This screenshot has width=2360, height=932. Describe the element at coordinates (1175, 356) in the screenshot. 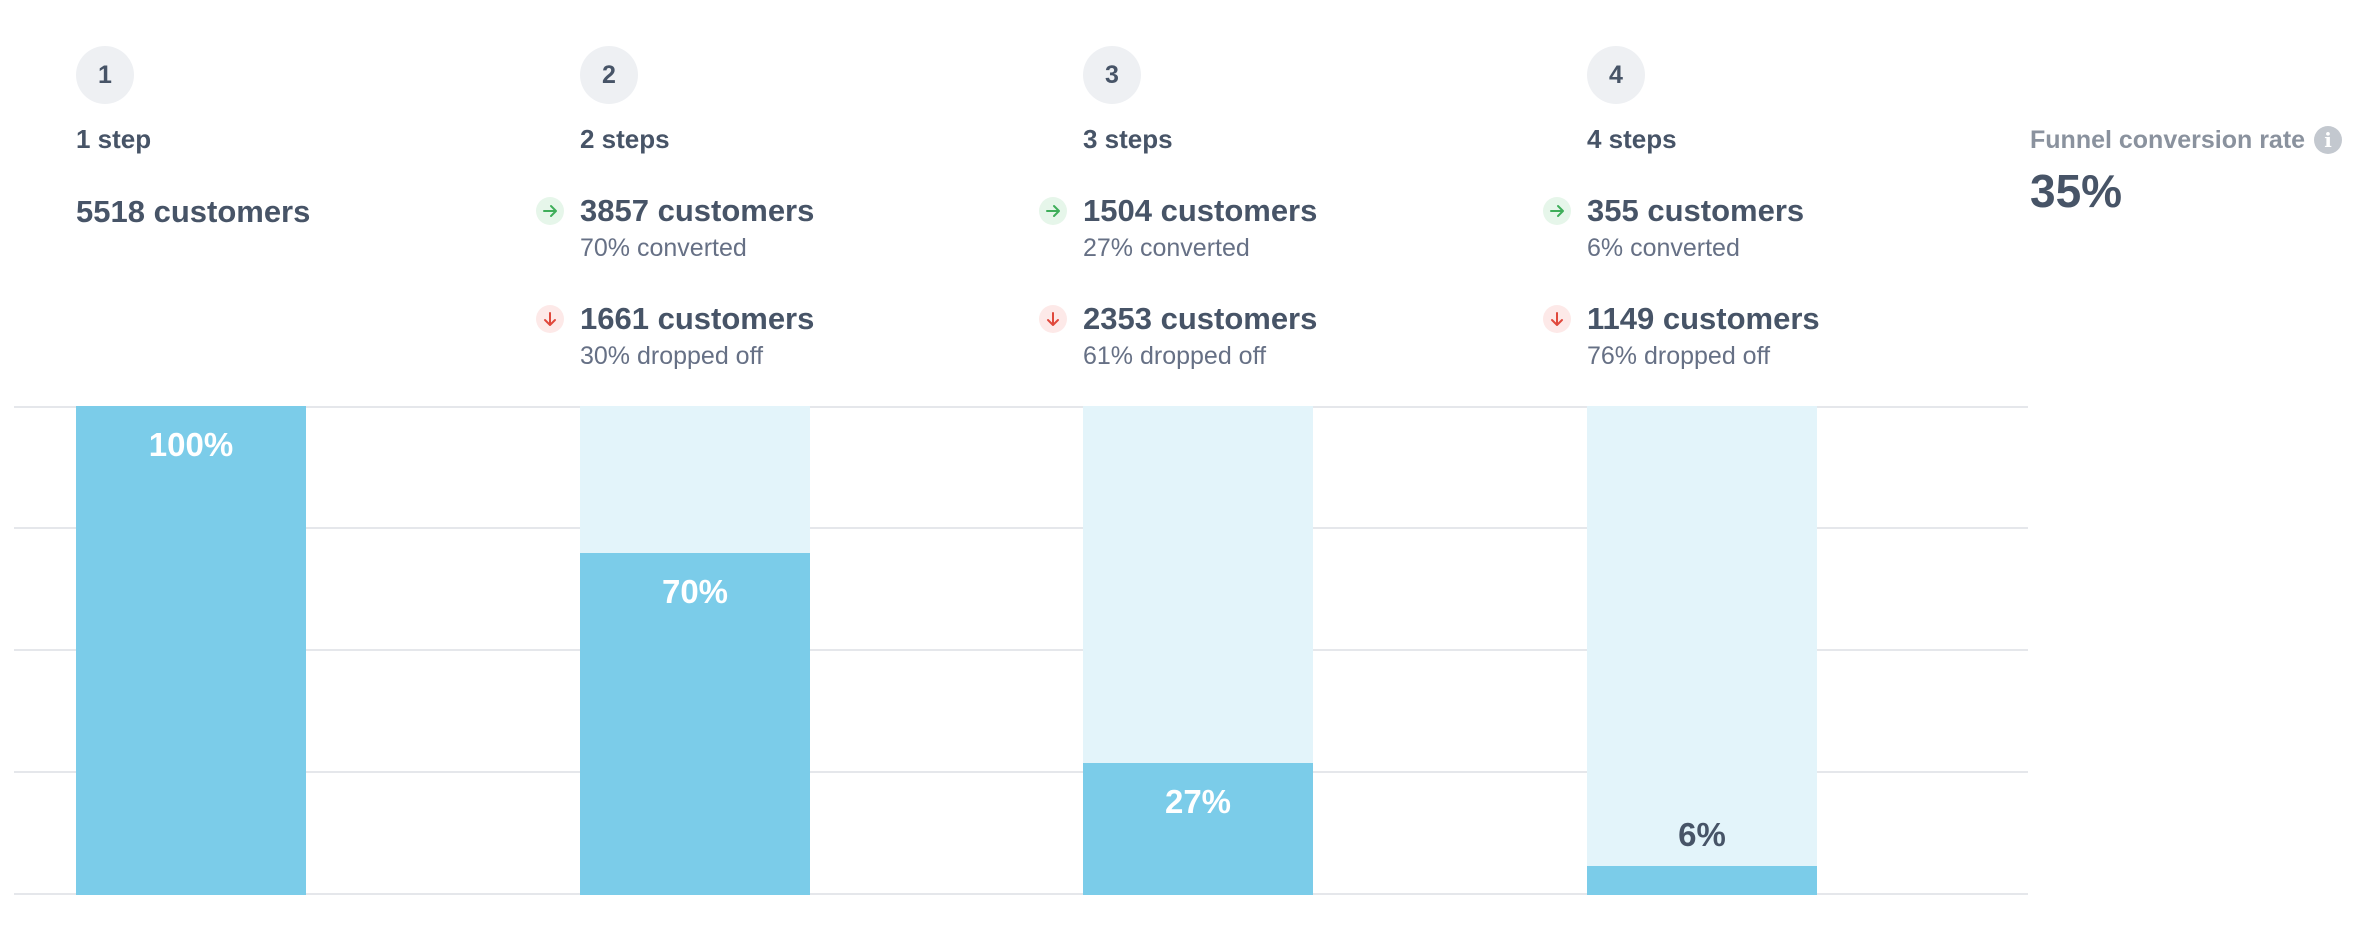

I see `dropped-percent: 61% dropped off` at that location.